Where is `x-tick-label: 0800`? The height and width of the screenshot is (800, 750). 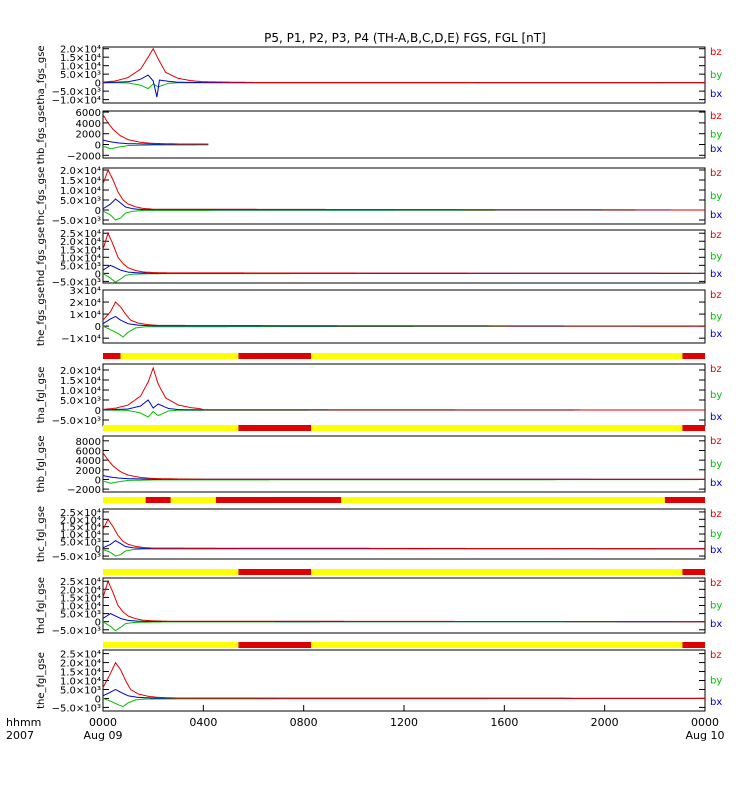 x-tick-label: 0800 is located at coordinates (304, 722).